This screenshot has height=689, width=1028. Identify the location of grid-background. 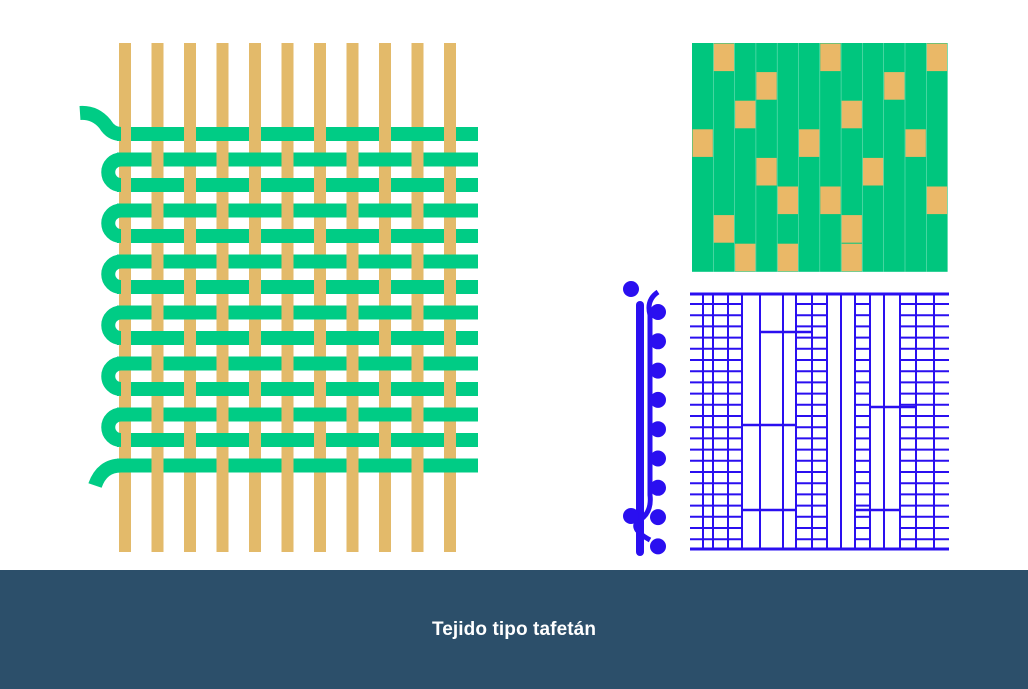
(820, 157).